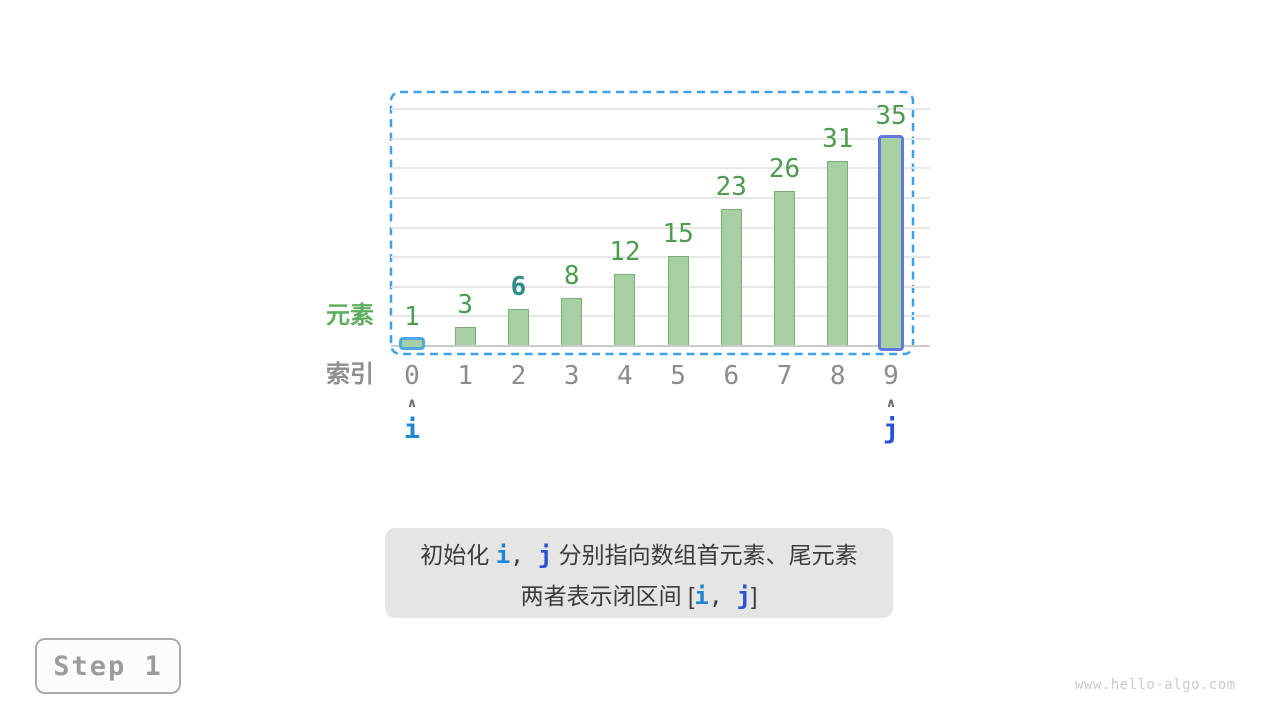  I want to click on index-label-7: 7, so click(784, 376).